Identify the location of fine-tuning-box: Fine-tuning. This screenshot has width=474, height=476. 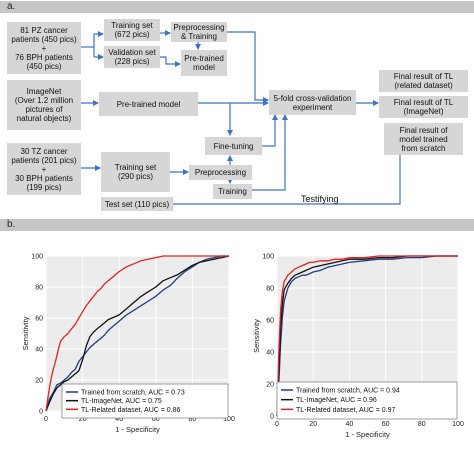
(233, 146).